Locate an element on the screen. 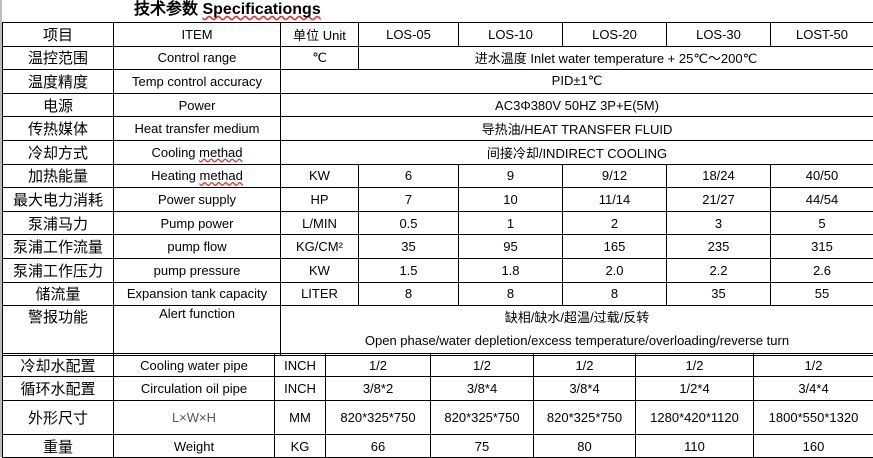 The height and width of the screenshot is (458, 873). row-value-4: 2.6 is located at coordinates (822, 270).